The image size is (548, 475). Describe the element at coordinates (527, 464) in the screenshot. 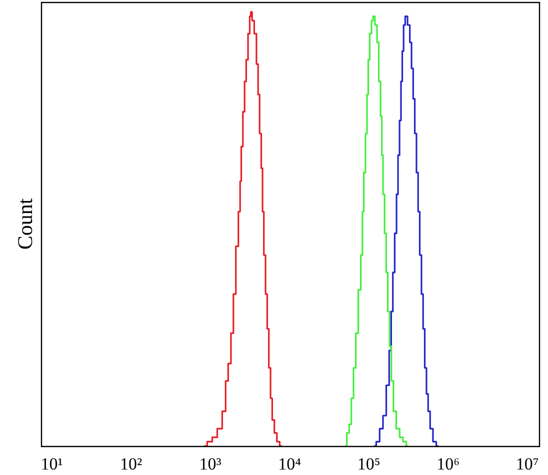

I see `x-tick-label: 10⁷` at that location.